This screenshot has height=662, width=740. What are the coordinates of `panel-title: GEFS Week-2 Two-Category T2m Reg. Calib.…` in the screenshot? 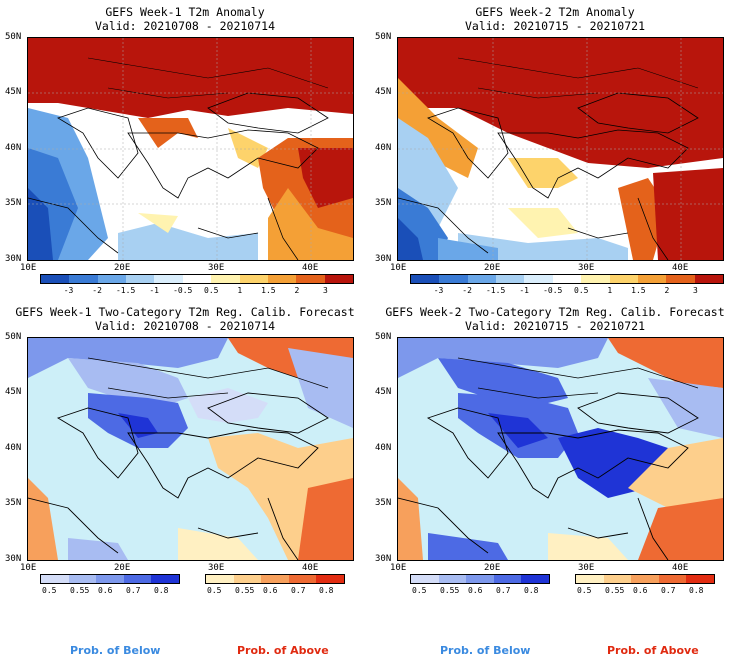 It's located at (555, 312).